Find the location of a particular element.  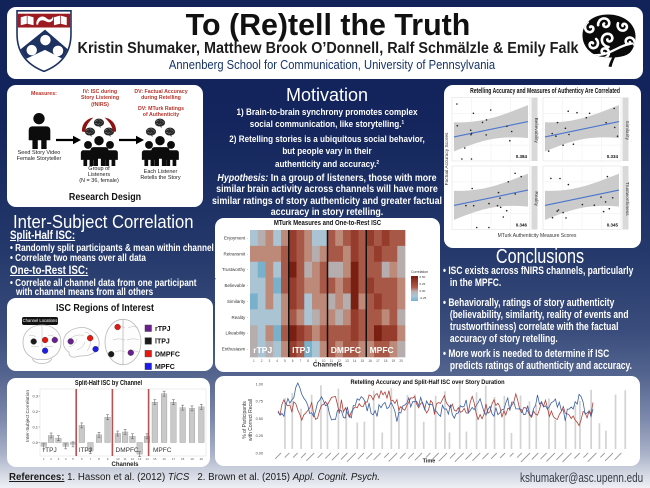

svg-text: 1.00 is located at coordinates (259, 385).